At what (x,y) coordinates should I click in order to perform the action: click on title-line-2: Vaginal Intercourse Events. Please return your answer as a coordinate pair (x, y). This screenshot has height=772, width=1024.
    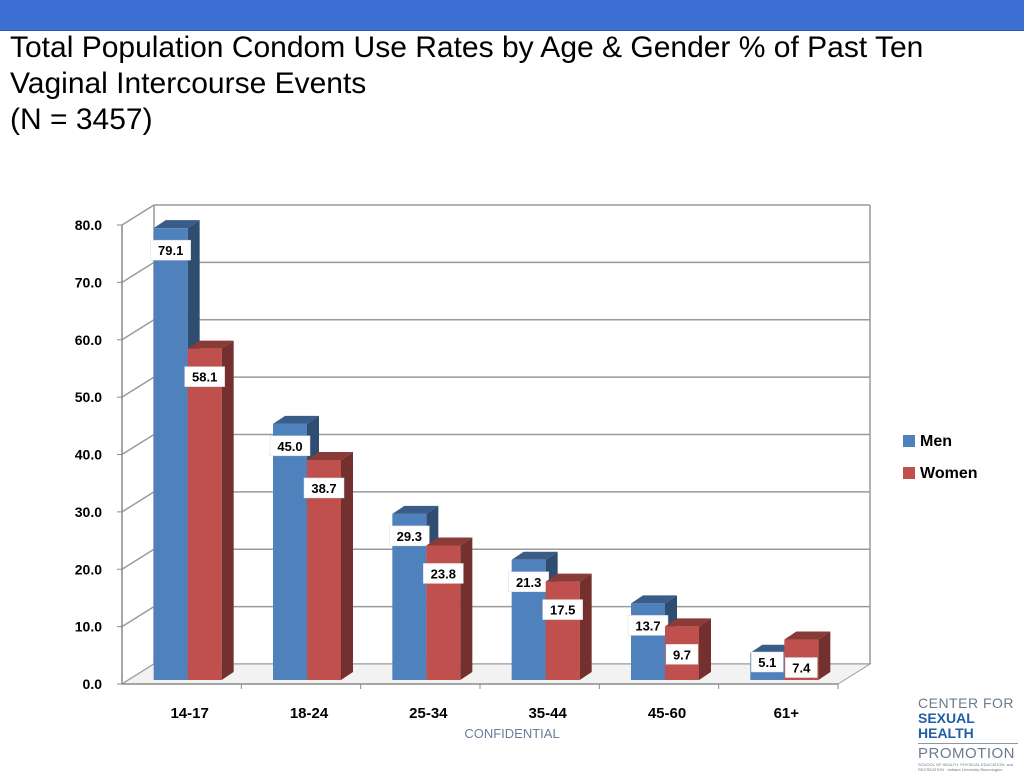
    Looking at the image, I should click on (188, 83).